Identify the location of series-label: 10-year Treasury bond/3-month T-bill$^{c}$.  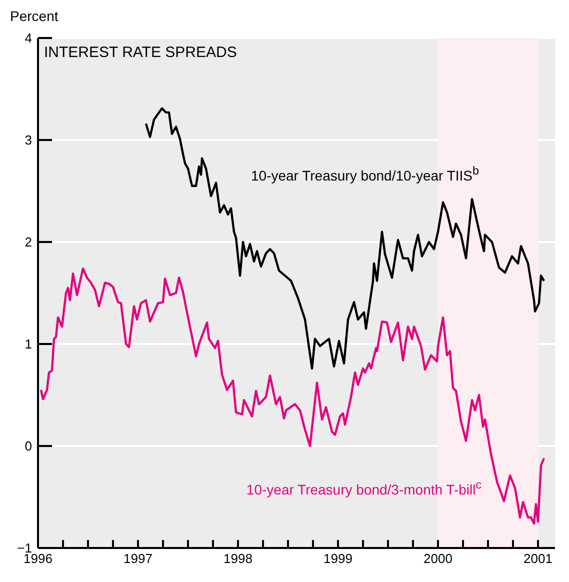
(364, 488).